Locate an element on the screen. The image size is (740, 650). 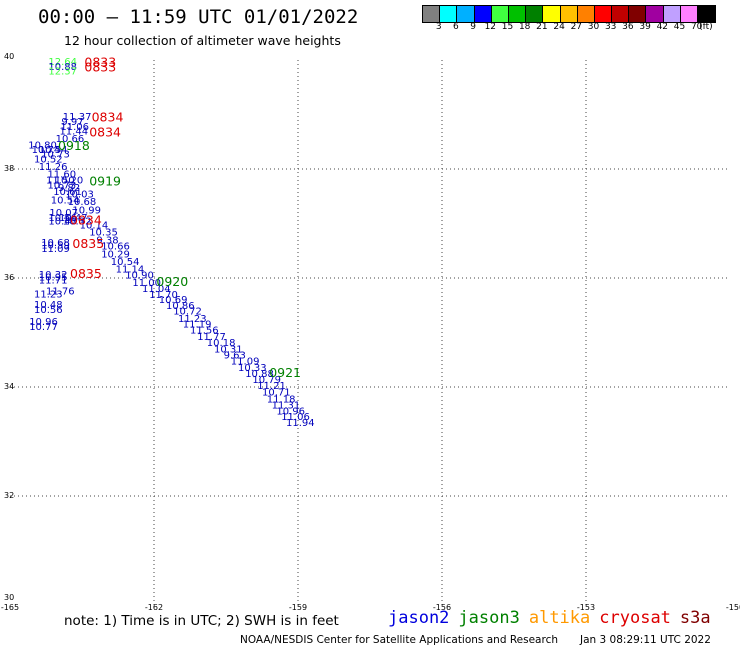
color-scale-label: 15 is located at coordinates (507, 27).